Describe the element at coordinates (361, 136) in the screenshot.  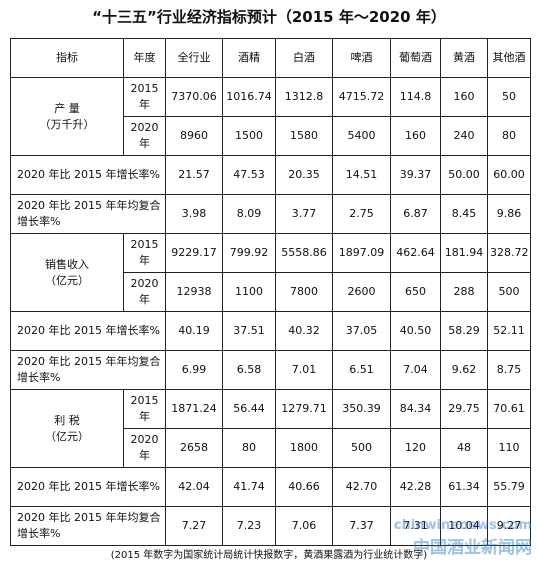
I see `value-cell: 5400` at that location.